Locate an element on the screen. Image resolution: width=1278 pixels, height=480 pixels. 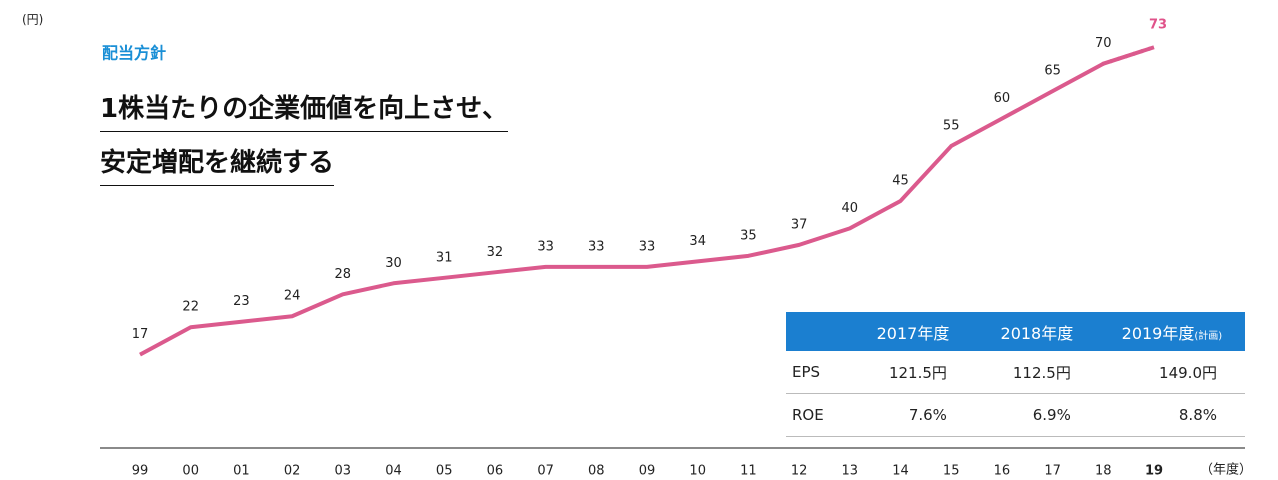
x-tick-label: 19 is located at coordinates (1154, 471).